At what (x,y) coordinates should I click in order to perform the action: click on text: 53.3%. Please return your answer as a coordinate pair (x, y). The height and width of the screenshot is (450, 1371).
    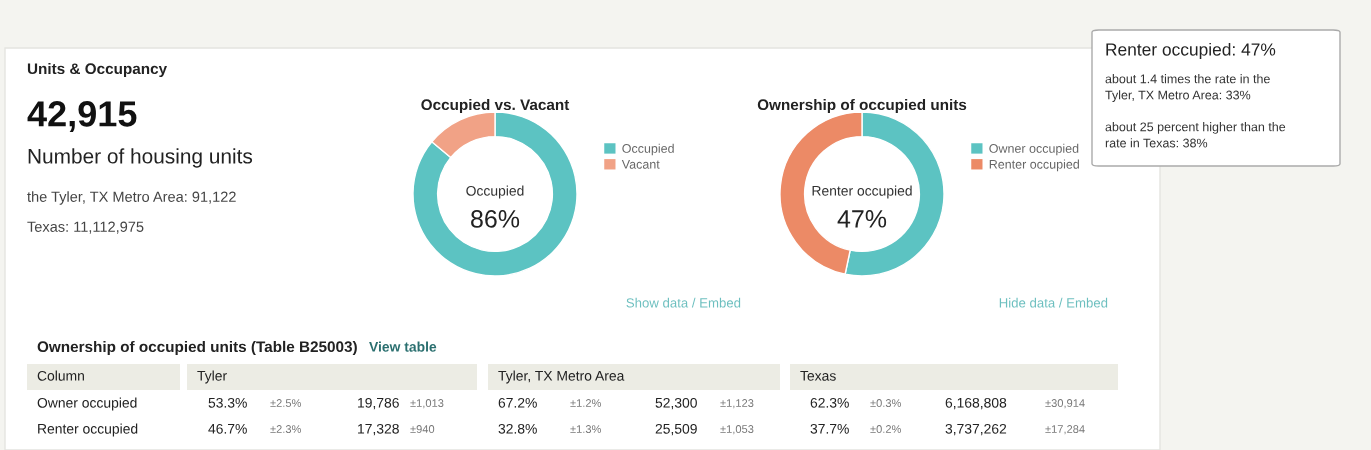
    Looking at the image, I should click on (227, 402).